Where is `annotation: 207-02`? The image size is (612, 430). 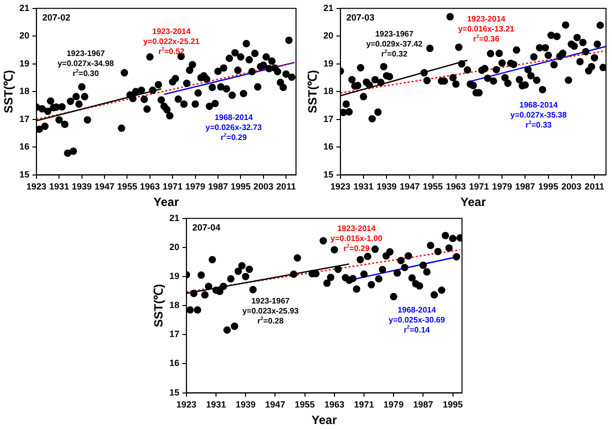
annotation: 207-02 is located at coordinates (56, 17).